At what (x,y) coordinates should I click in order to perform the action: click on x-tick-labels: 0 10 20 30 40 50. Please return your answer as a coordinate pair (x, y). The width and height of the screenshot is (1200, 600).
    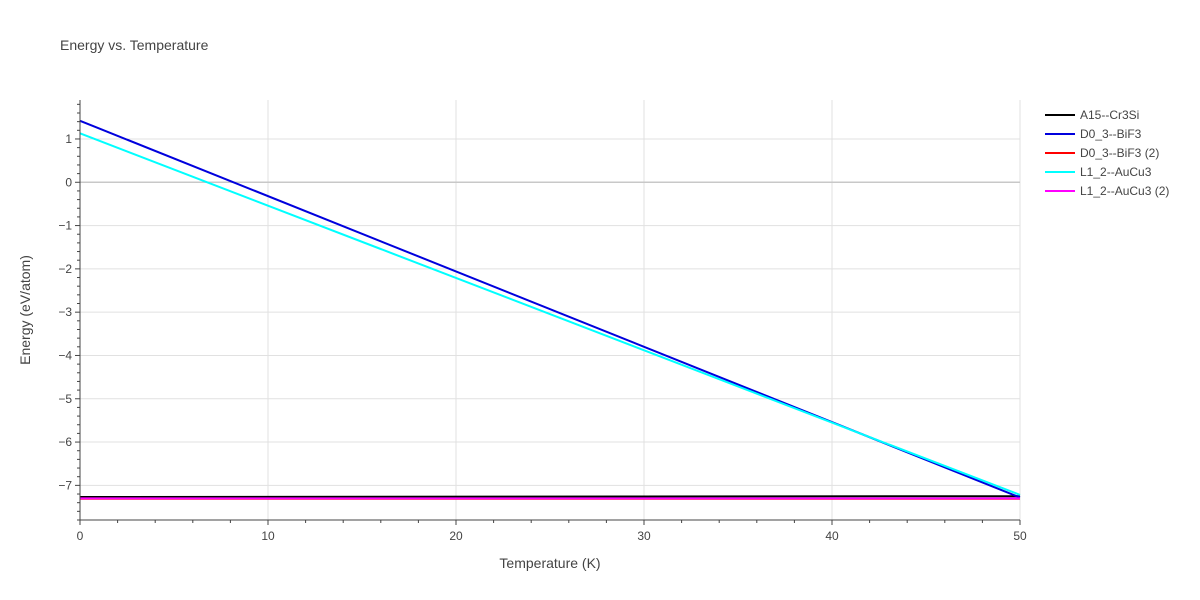
    Looking at the image, I should click on (552, 536).